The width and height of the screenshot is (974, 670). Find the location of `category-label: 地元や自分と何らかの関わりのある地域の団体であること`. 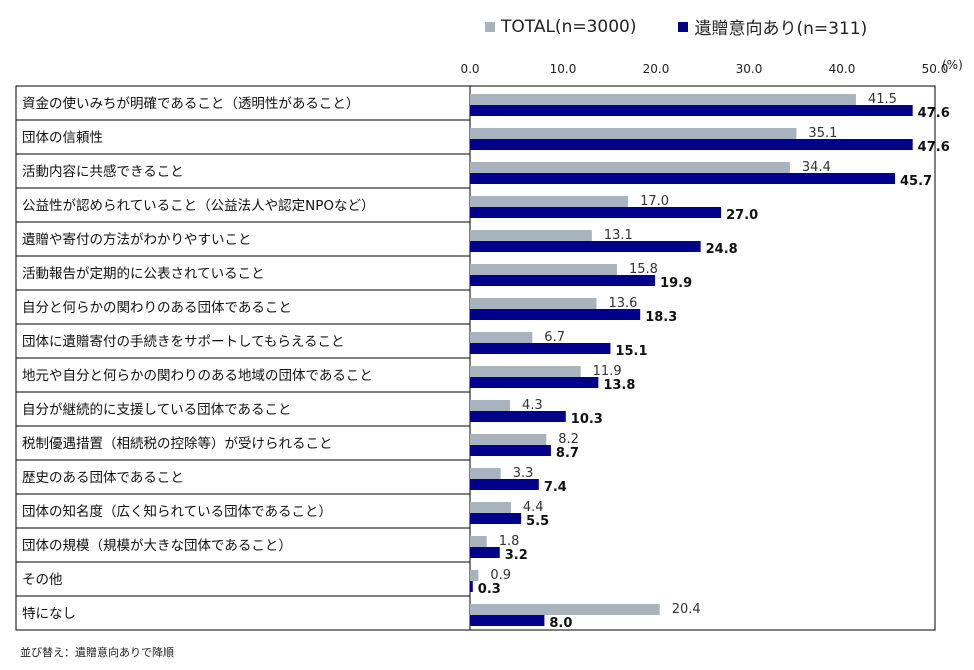

category-label: 地元や自分と何らかの関わりのある地域の団体であること is located at coordinates (197, 376).